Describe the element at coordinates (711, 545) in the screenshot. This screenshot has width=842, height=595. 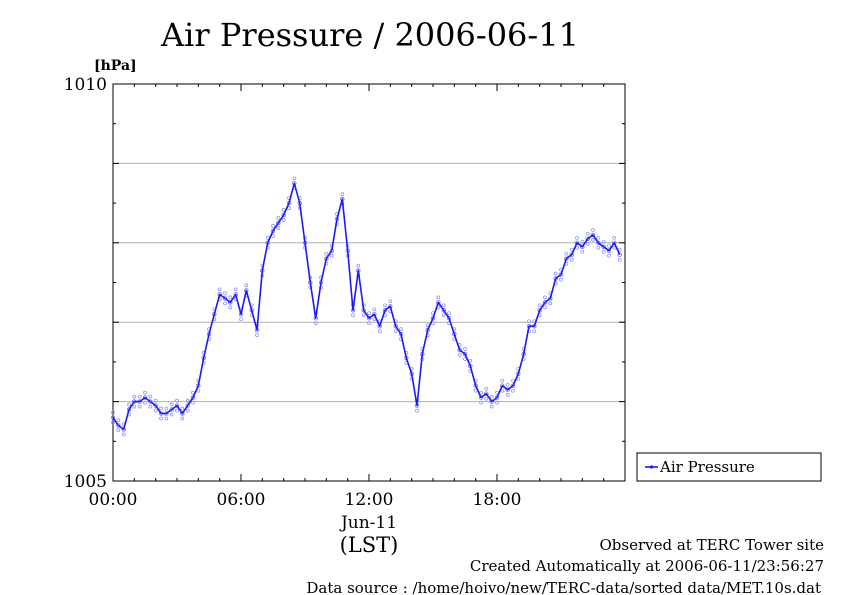
I see `footer-observed-site: Observed at TERC Tower site` at that location.